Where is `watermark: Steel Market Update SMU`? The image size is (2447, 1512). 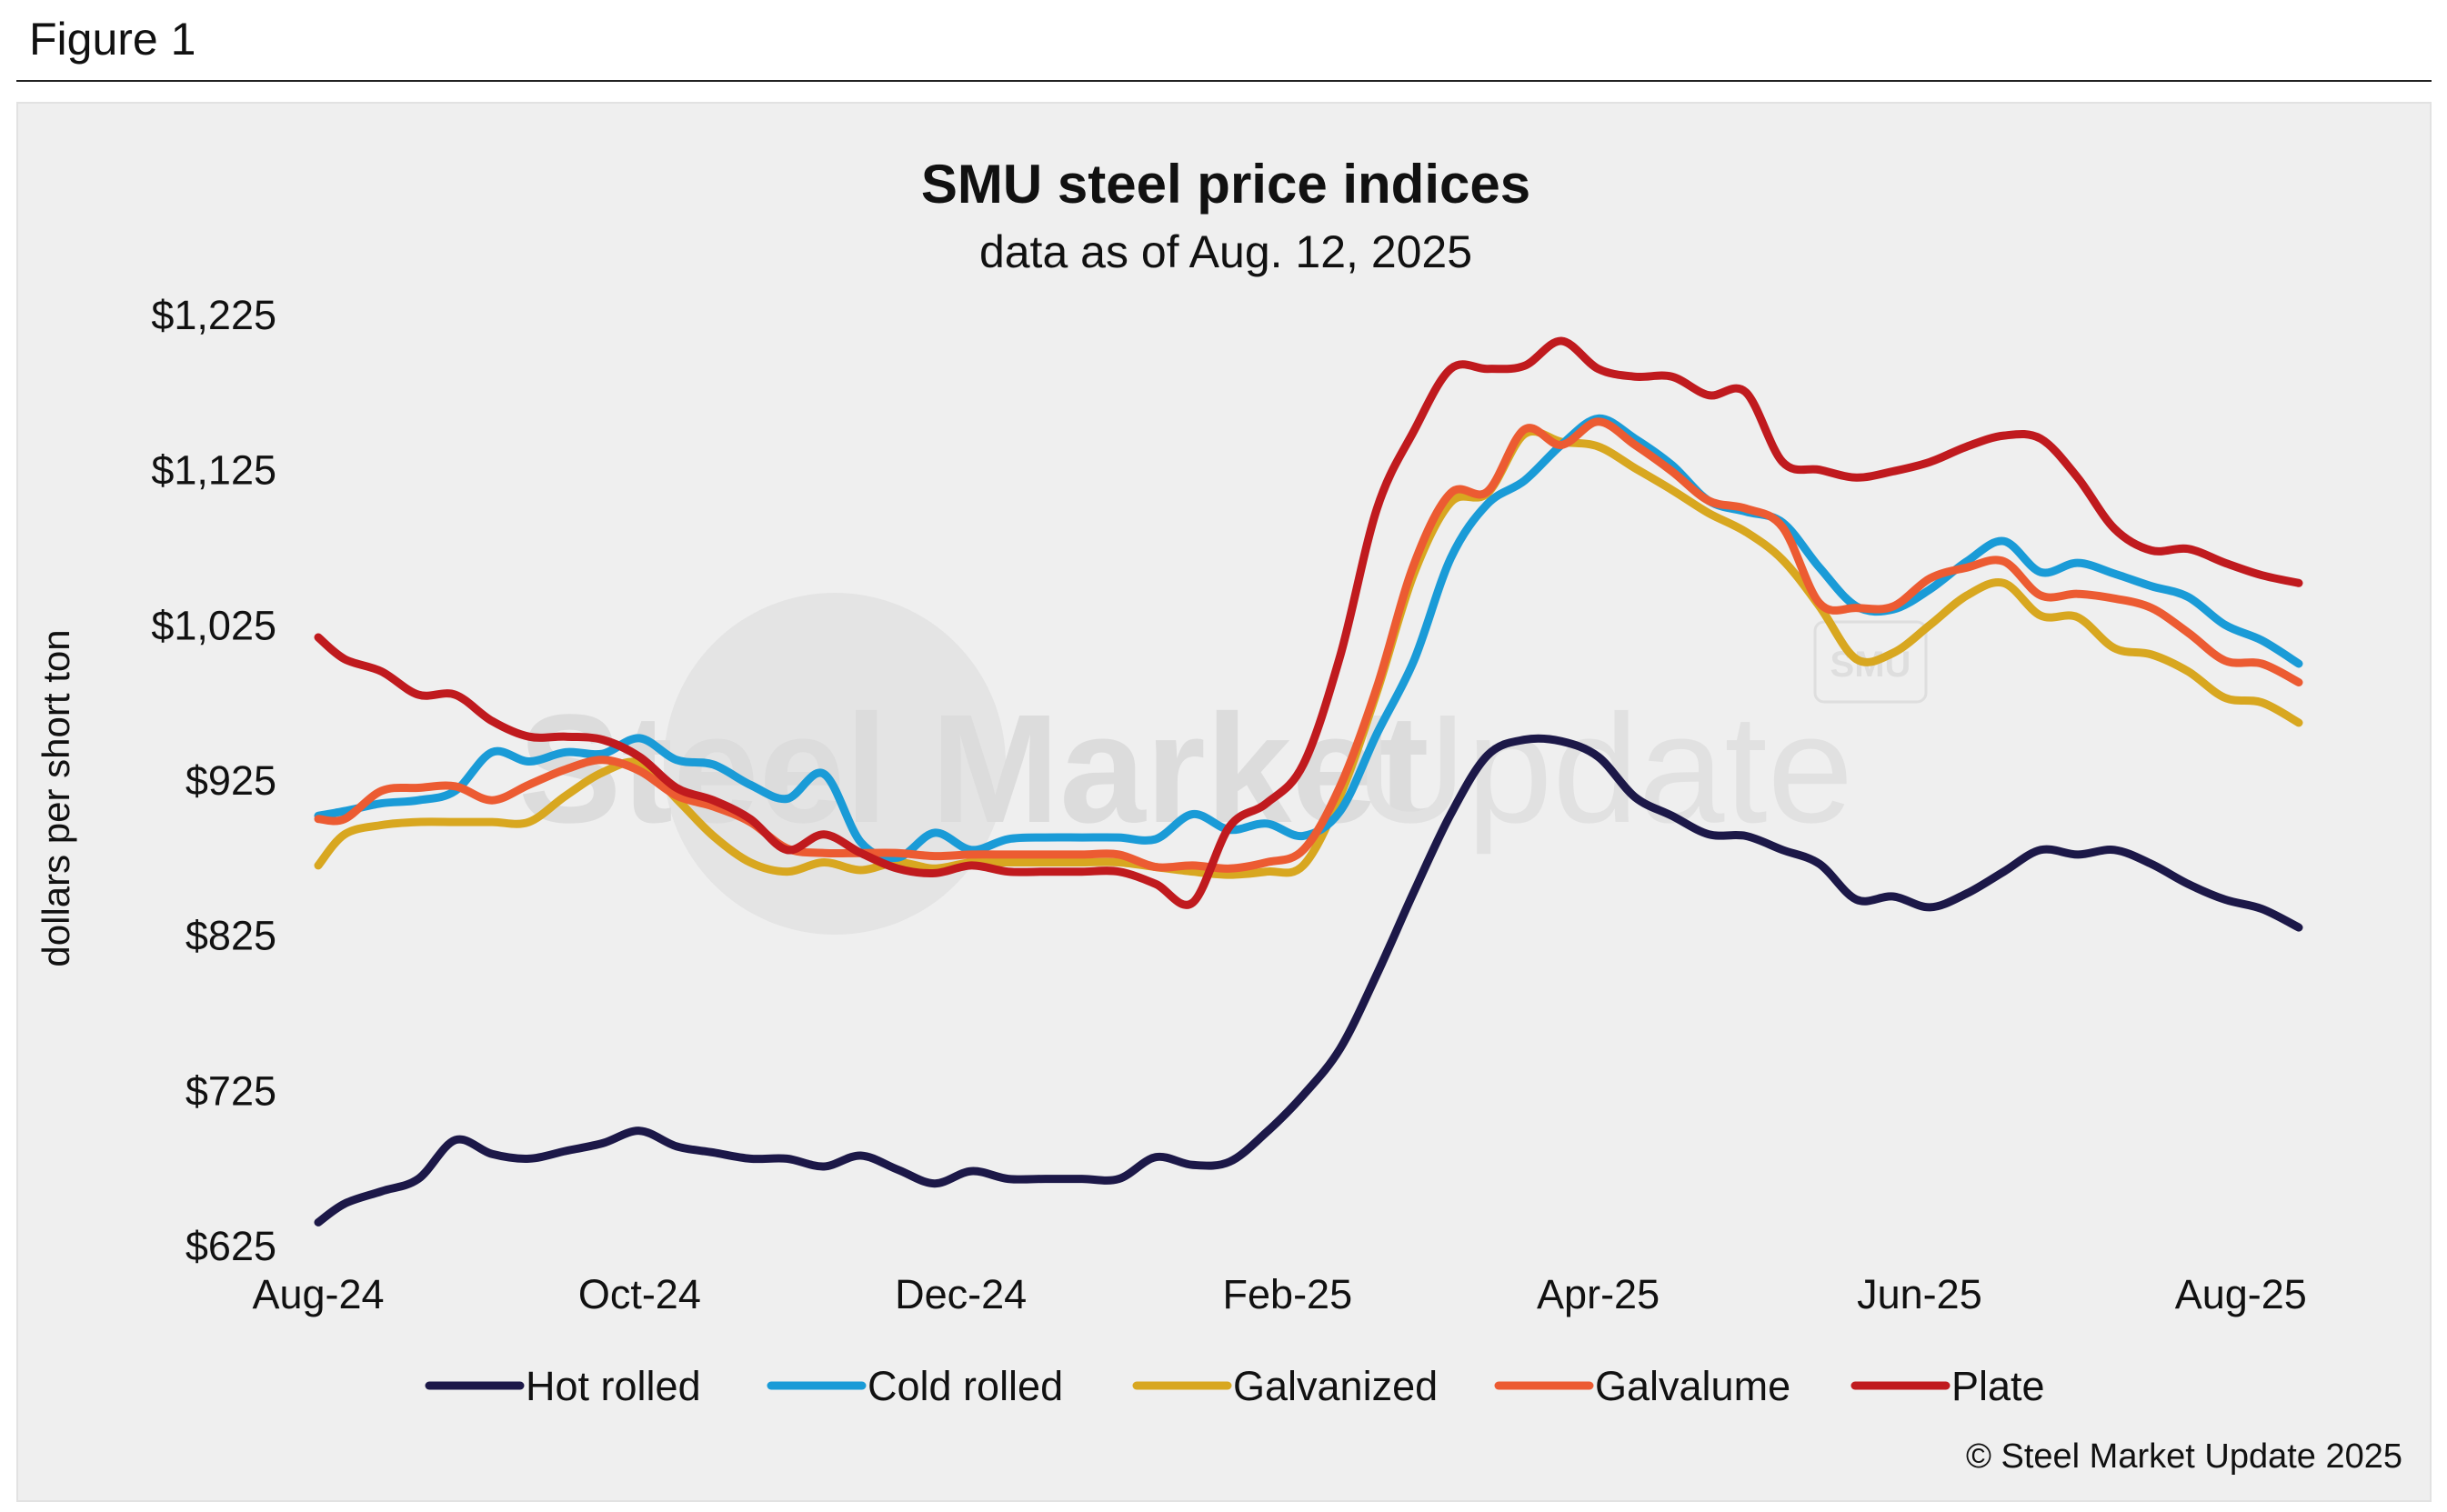 watermark: Steel Market Update SMU is located at coordinates (1223, 764).